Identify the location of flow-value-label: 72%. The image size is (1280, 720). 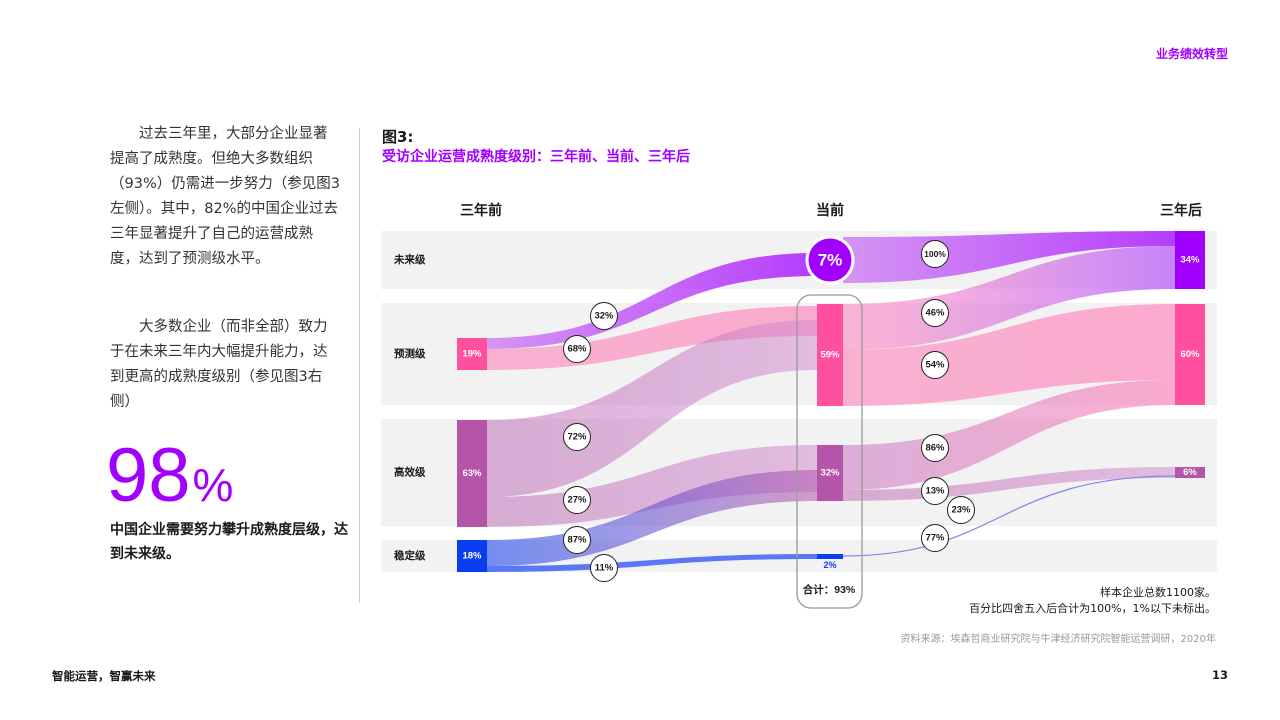
(577, 437).